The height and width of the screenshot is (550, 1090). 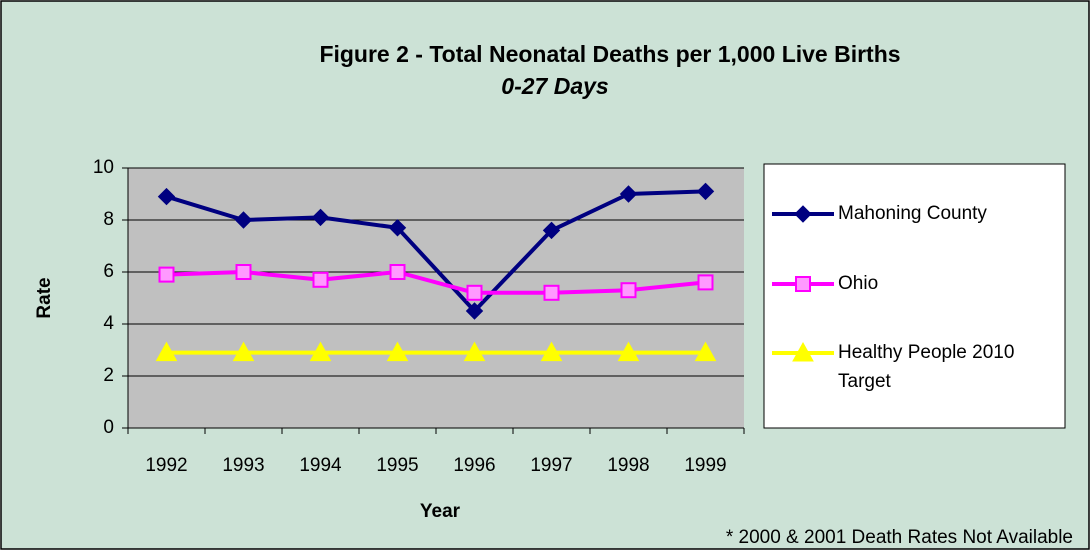 What do you see at coordinates (166, 465) in the screenshot?
I see `x-tick-label: 1992` at bounding box center [166, 465].